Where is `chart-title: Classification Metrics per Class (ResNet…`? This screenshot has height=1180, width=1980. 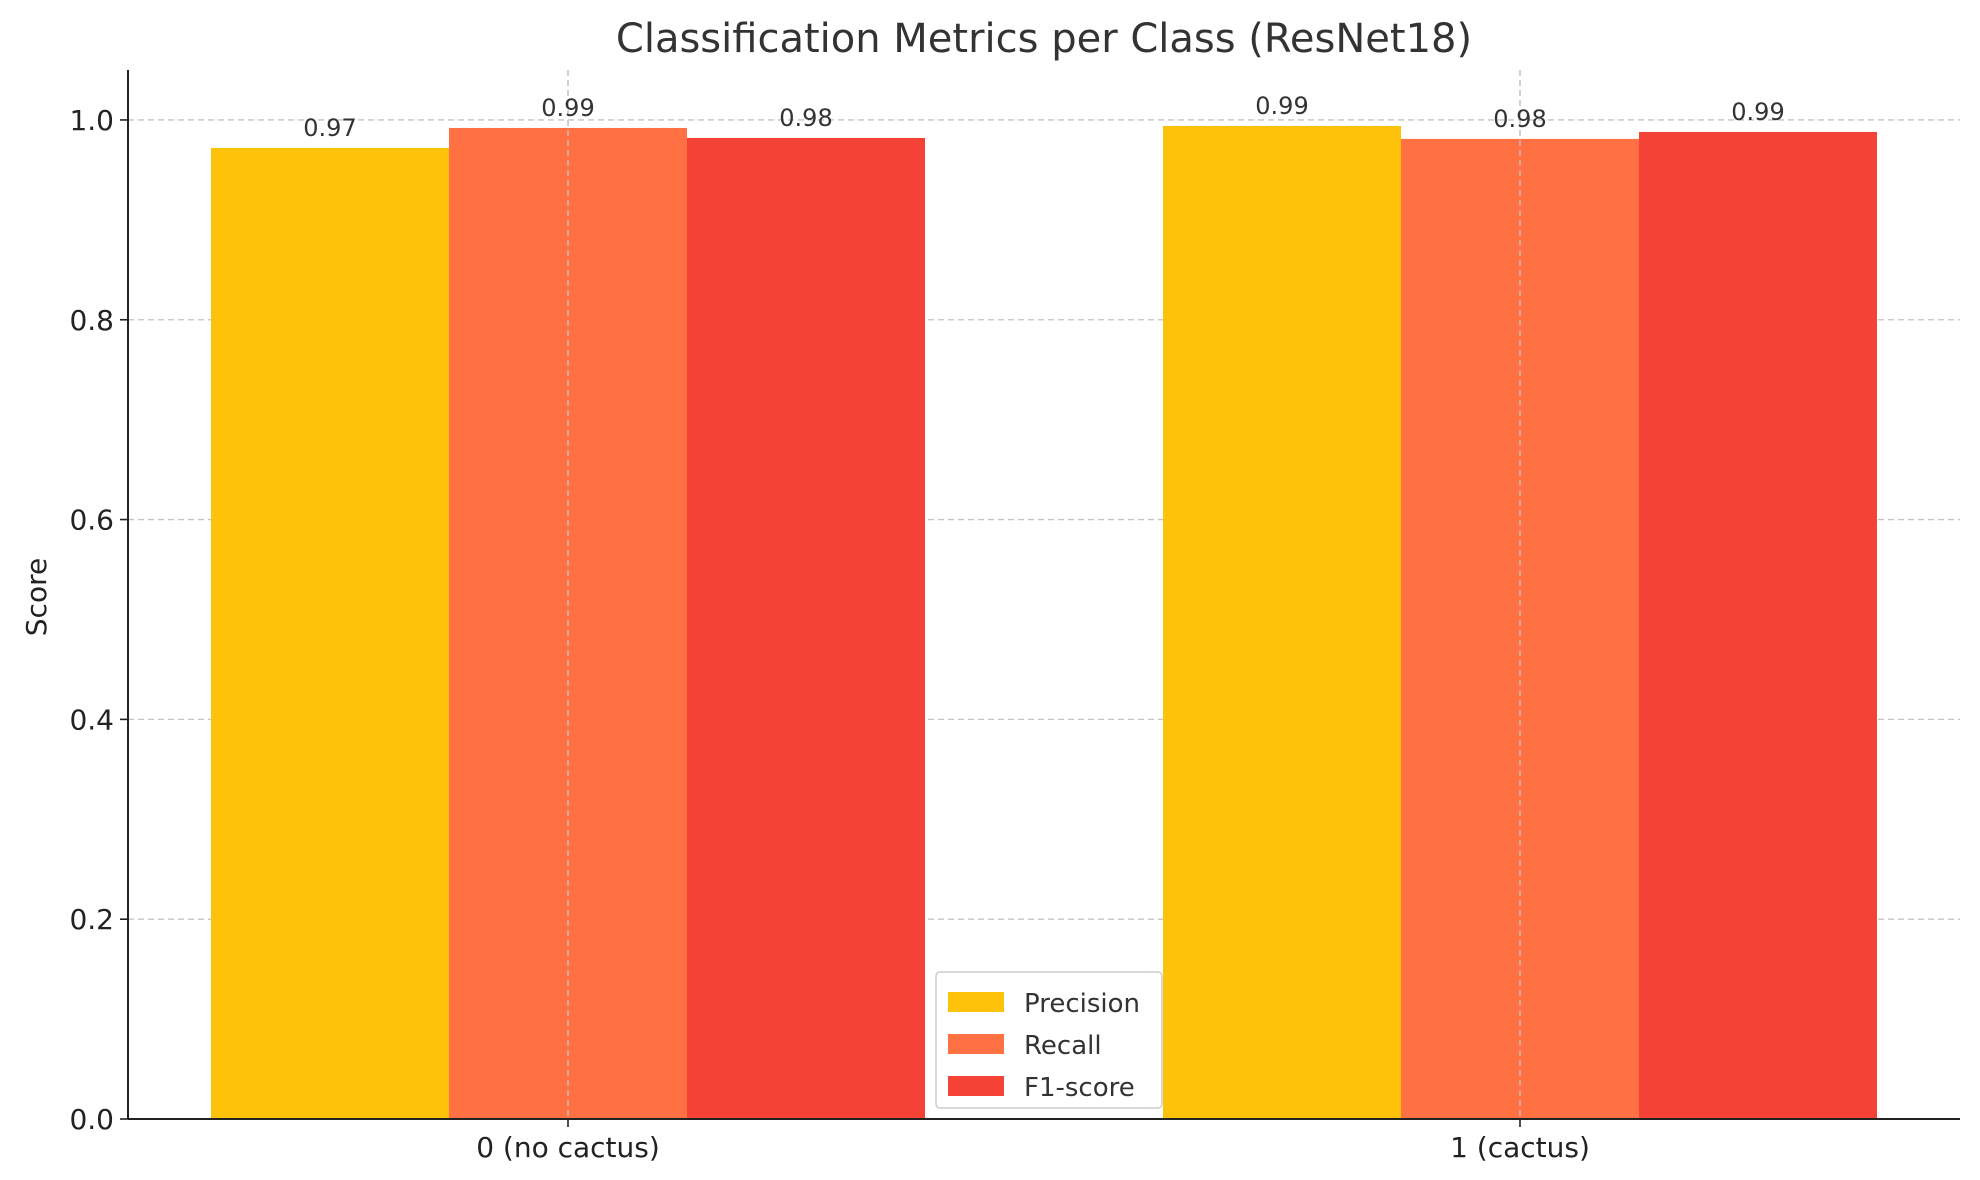 chart-title: Classification Metrics per Class (ResNet… is located at coordinates (1044, 39).